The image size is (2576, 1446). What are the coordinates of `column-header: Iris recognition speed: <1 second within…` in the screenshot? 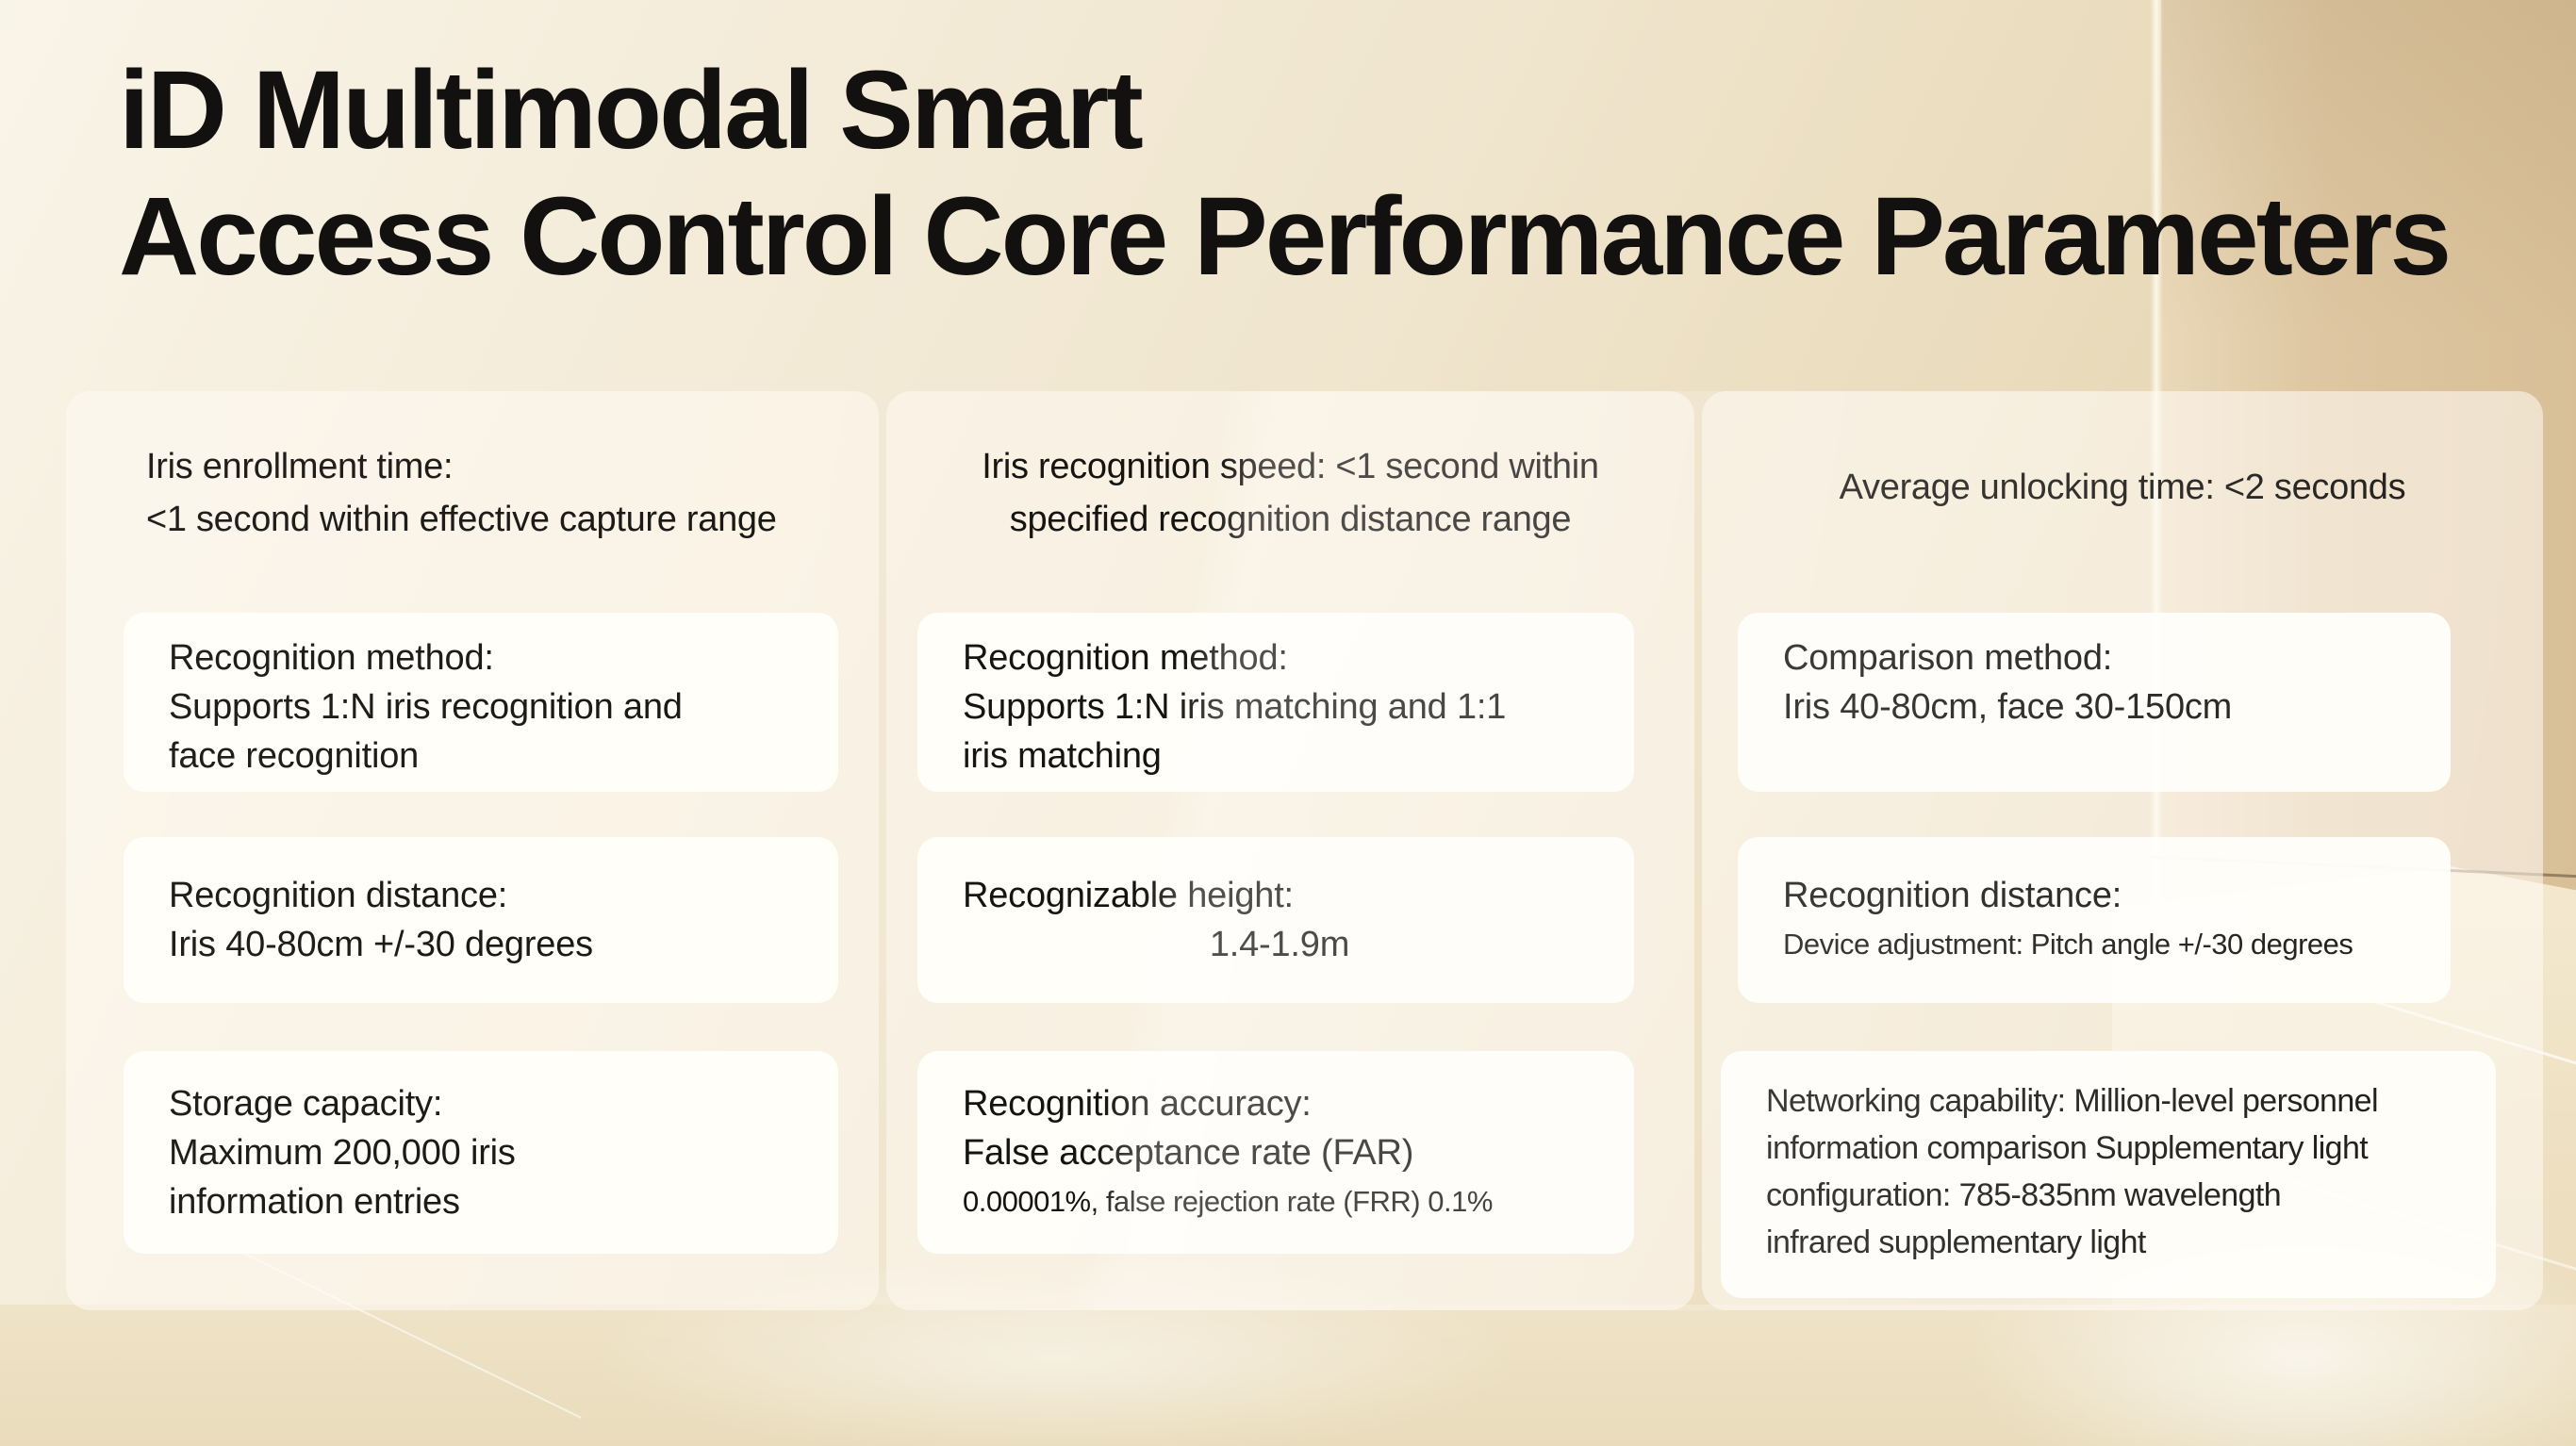 It's located at (1290, 493).